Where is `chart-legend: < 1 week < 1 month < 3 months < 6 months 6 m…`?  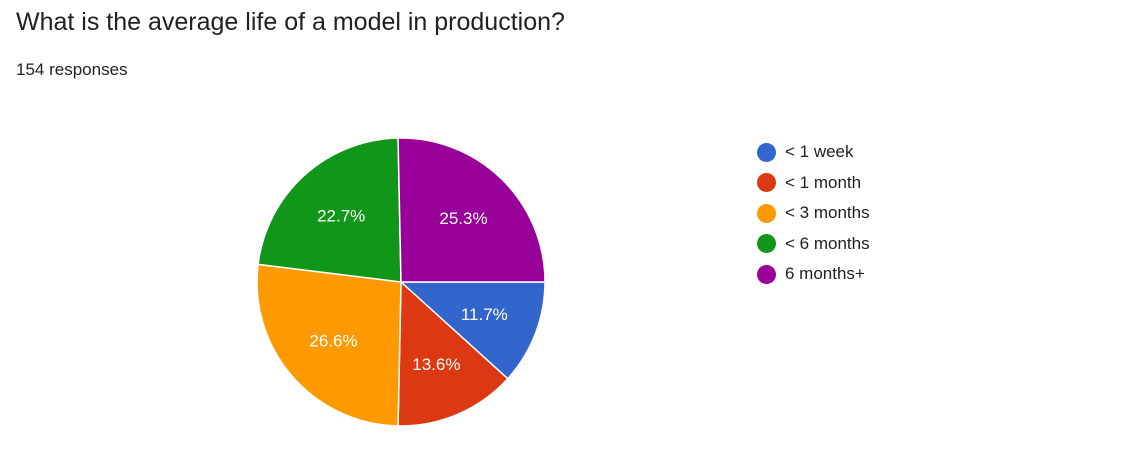 chart-legend: < 1 week < 1 month < 3 months < 6 months 6 m… is located at coordinates (813, 213).